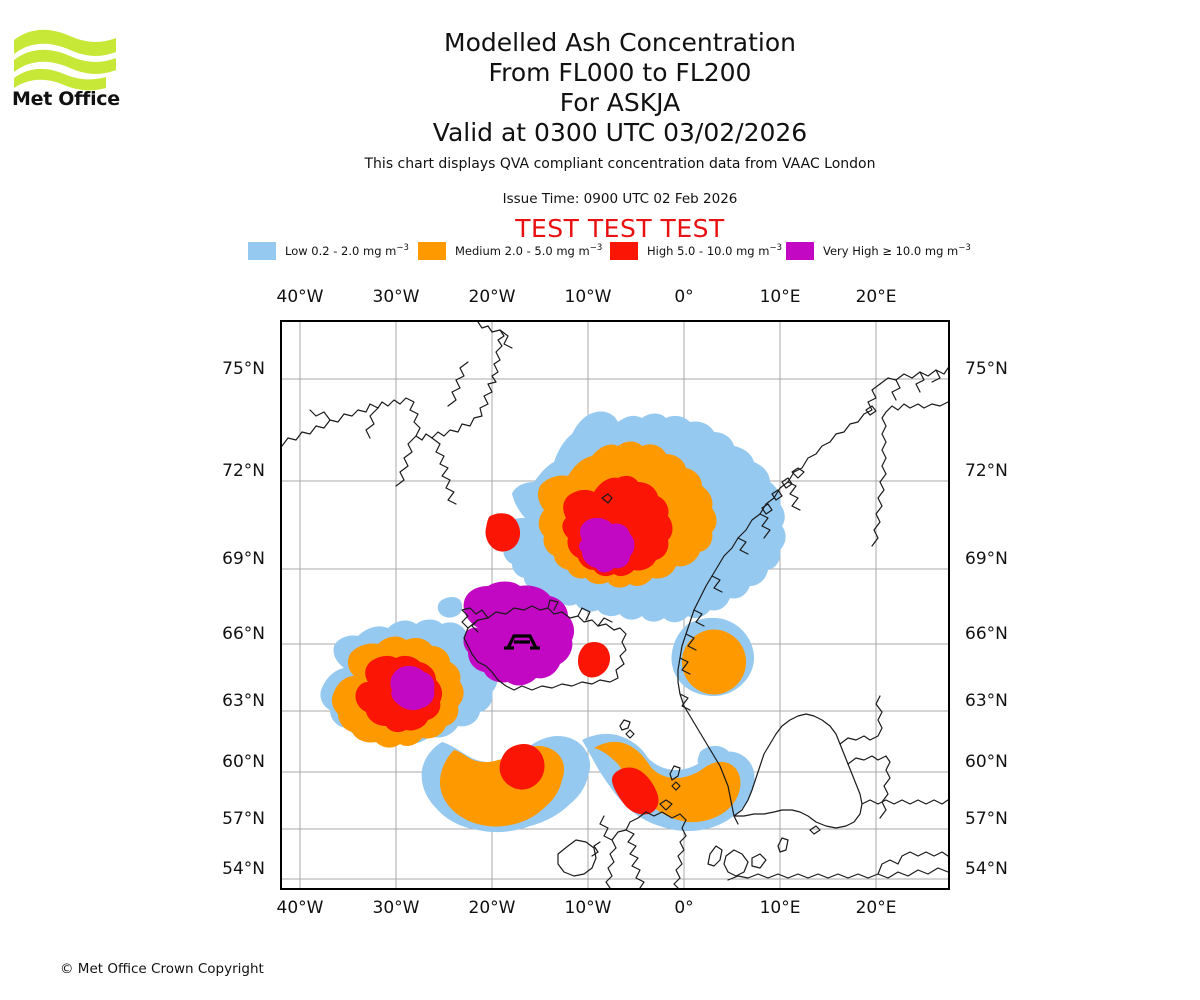 The image size is (1200, 1000). Describe the element at coordinates (512, 614) in the screenshot. I see `ash-contour-very-high` at that location.